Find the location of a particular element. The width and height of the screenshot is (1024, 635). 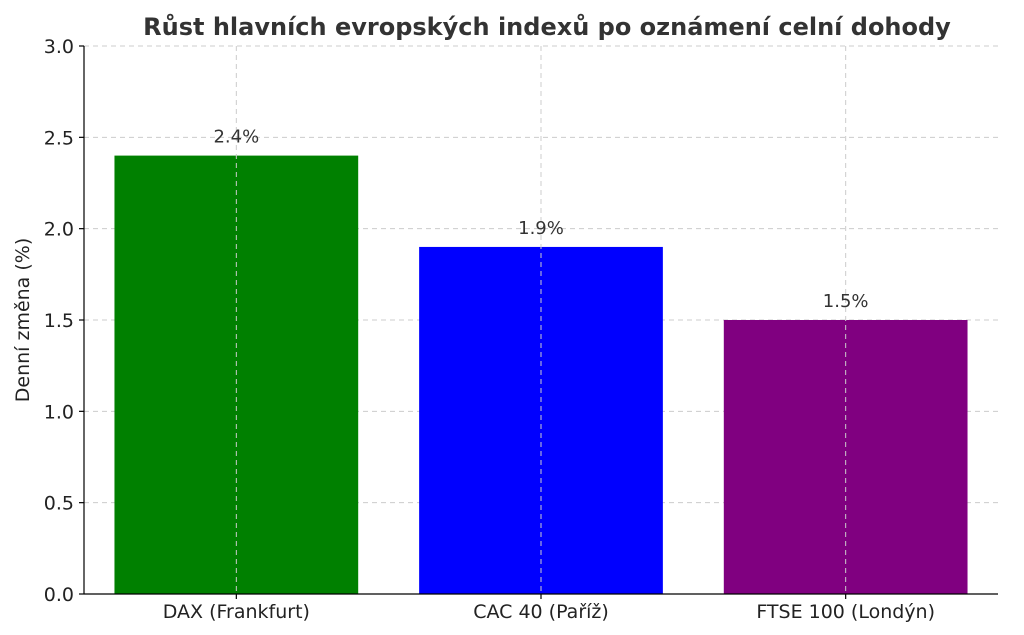

y-tick-label: 0.0 is located at coordinates (59, 595).